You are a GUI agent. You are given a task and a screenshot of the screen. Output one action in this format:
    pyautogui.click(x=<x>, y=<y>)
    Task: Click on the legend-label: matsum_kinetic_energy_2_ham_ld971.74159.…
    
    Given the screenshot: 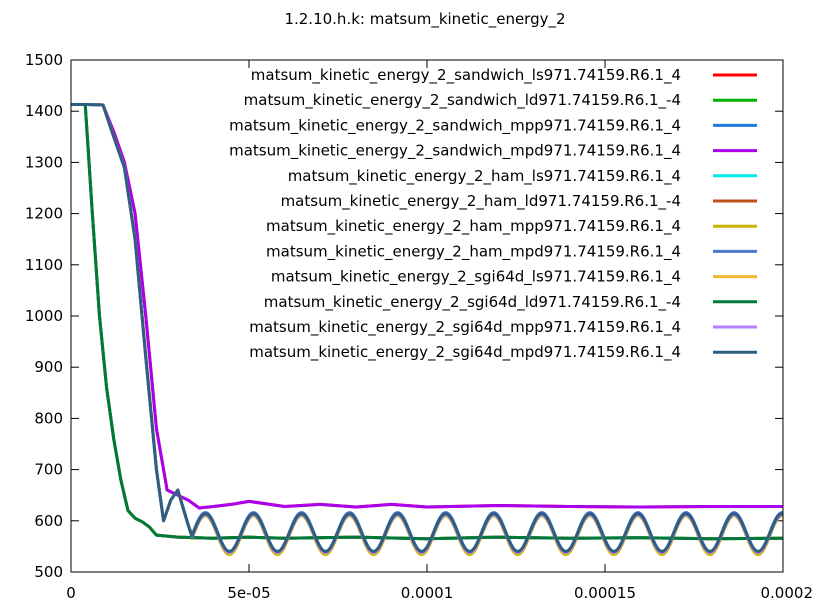 What is the action you would take?
    pyautogui.click(x=481, y=201)
    